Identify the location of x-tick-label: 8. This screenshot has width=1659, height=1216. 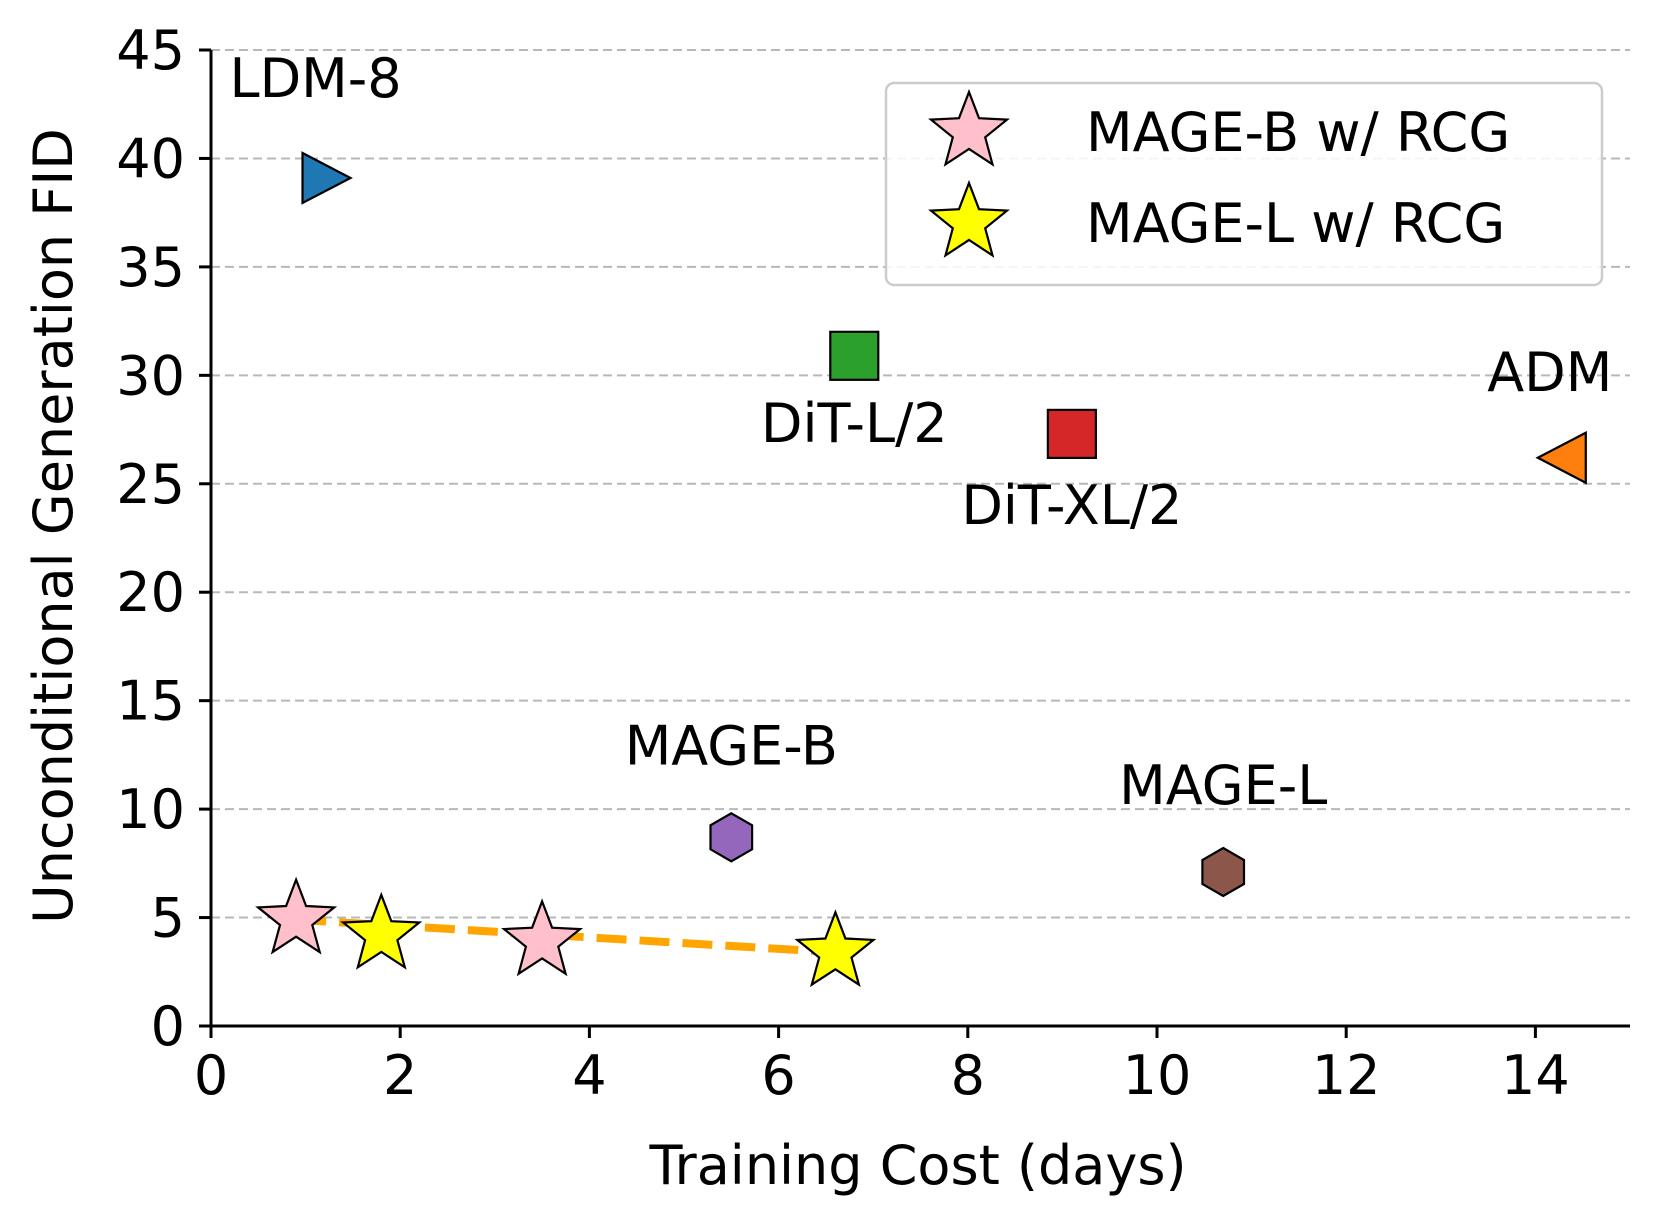
(968, 1075).